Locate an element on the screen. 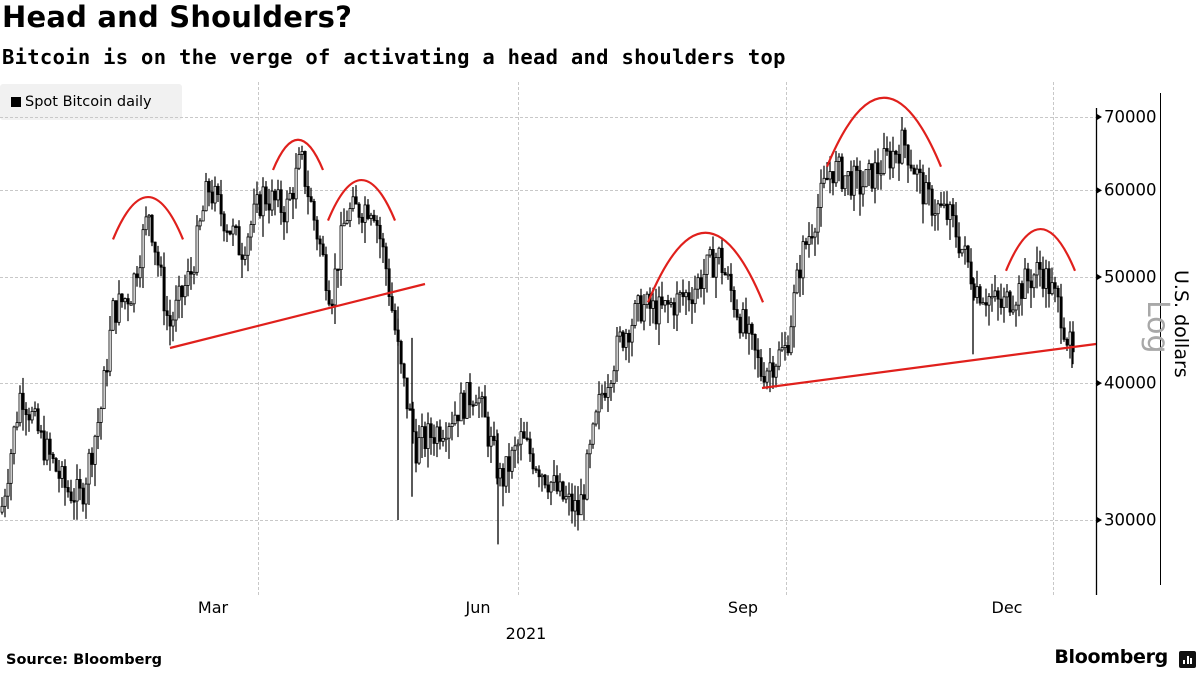 Image resolution: width=1200 pixels, height=675 pixels. neckline is located at coordinates (929, 366).